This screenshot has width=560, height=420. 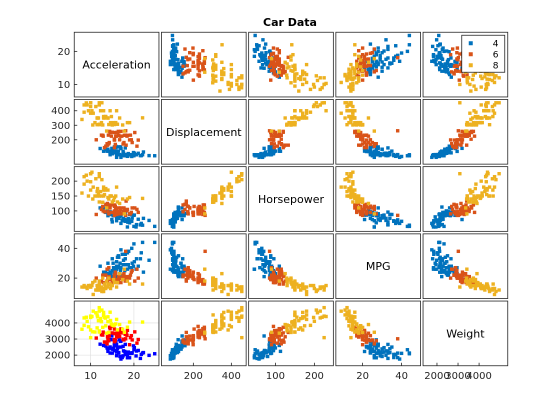 What do you see at coordinates (204, 132) in the screenshot?
I see `diagonal-label: Displacement` at bounding box center [204, 132].